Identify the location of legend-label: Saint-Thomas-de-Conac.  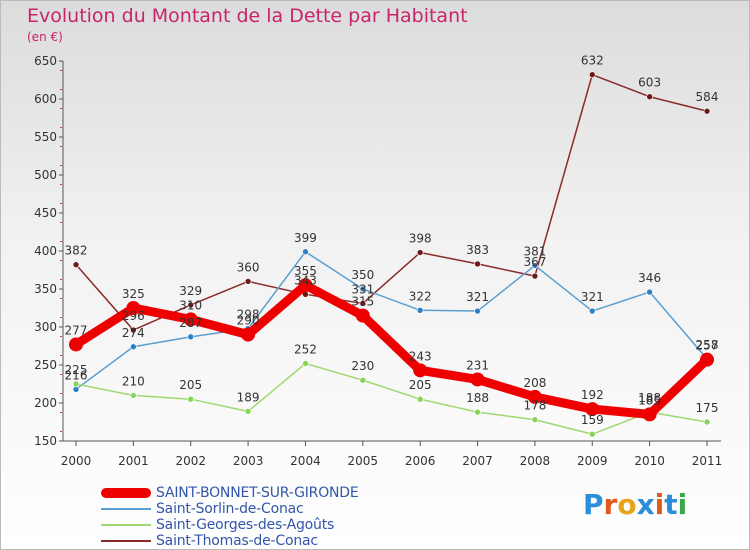
(237, 541).